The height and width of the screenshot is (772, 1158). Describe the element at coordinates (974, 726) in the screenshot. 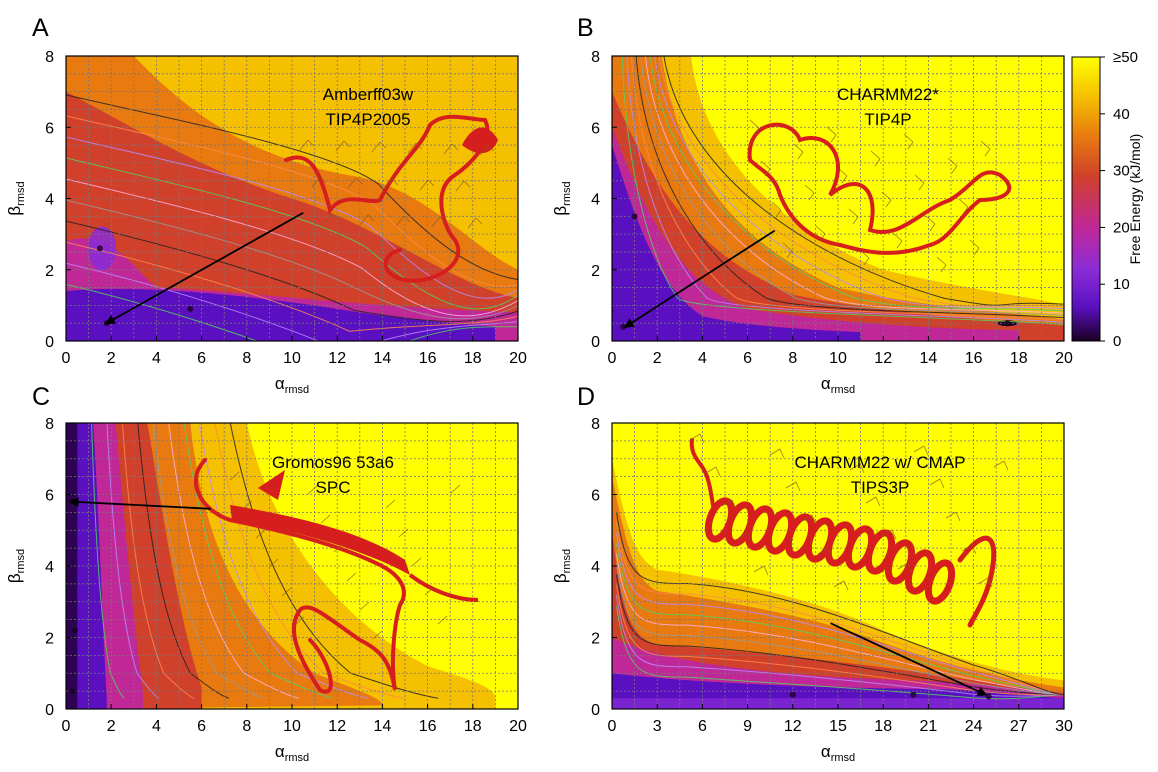

I see `x-tick-label: 24` at that location.